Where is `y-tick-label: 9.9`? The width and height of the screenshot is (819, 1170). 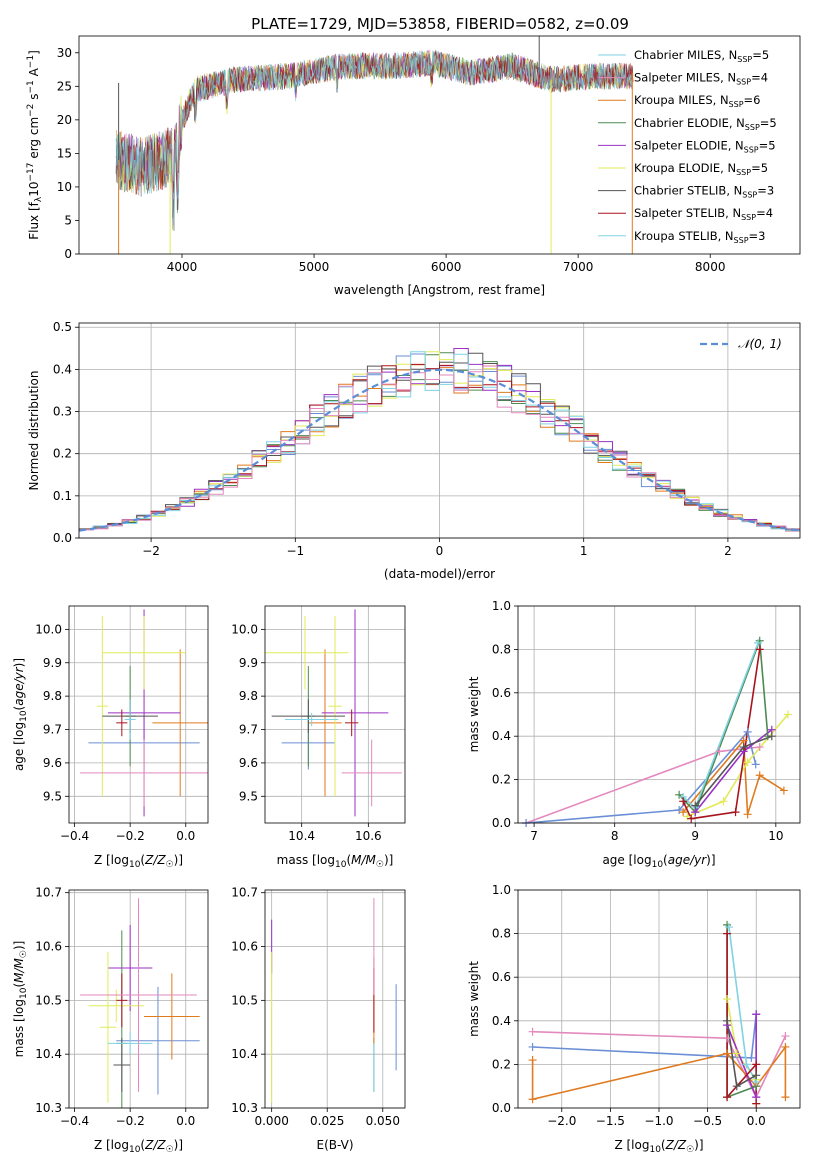 y-tick-label: 9.9 is located at coordinates (248, 663).